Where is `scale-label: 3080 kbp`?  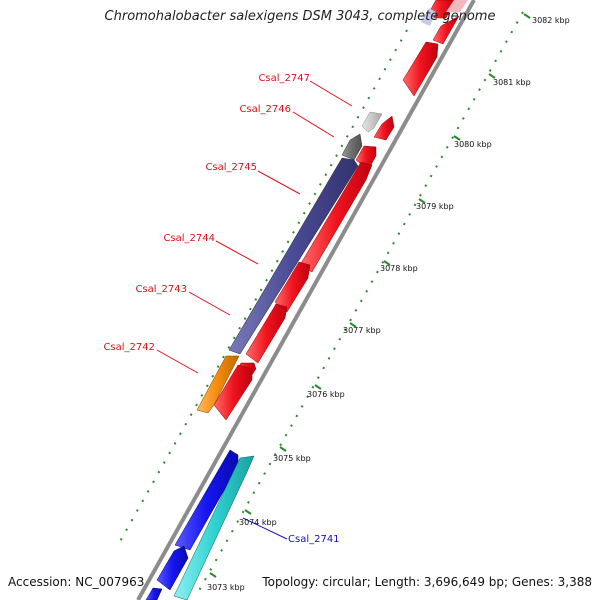
scale-label: 3080 kbp is located at coordinates (473, 144).